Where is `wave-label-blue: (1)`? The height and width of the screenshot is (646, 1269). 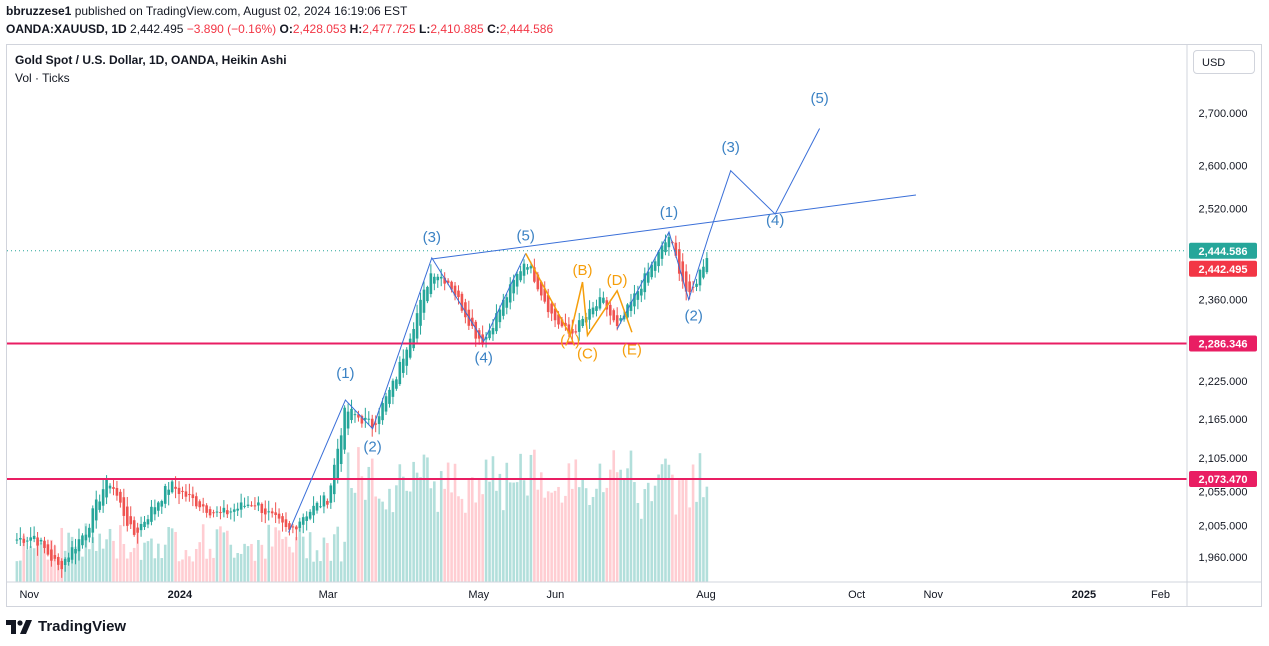
wave-label-blue: (1) is located at coordinates (345, 373).